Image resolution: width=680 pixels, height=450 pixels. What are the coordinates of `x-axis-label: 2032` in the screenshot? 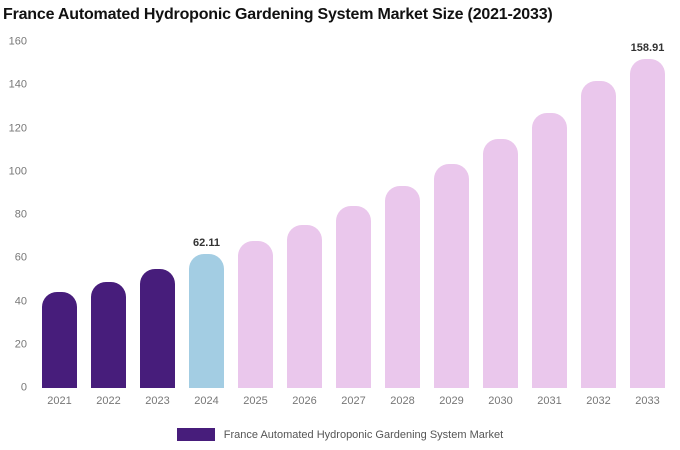 It's located at (598, 401).